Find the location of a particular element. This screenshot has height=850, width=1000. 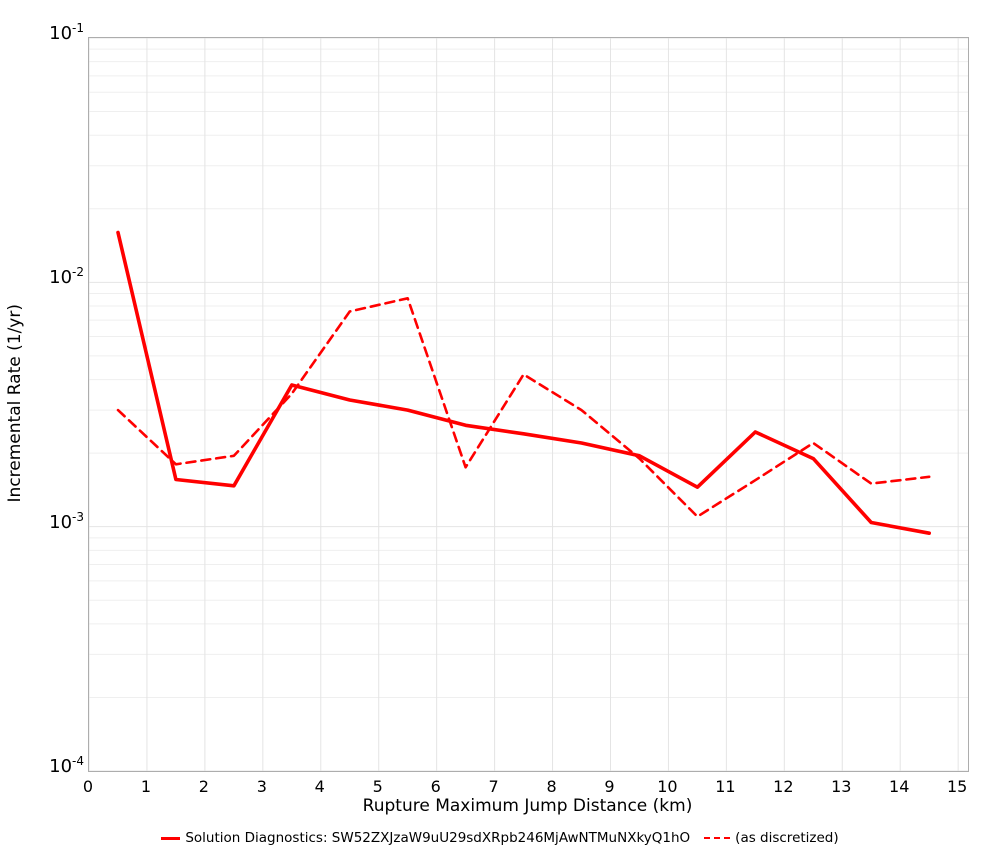

legend-solid-line-swatch is located at coordinates (171, 838).